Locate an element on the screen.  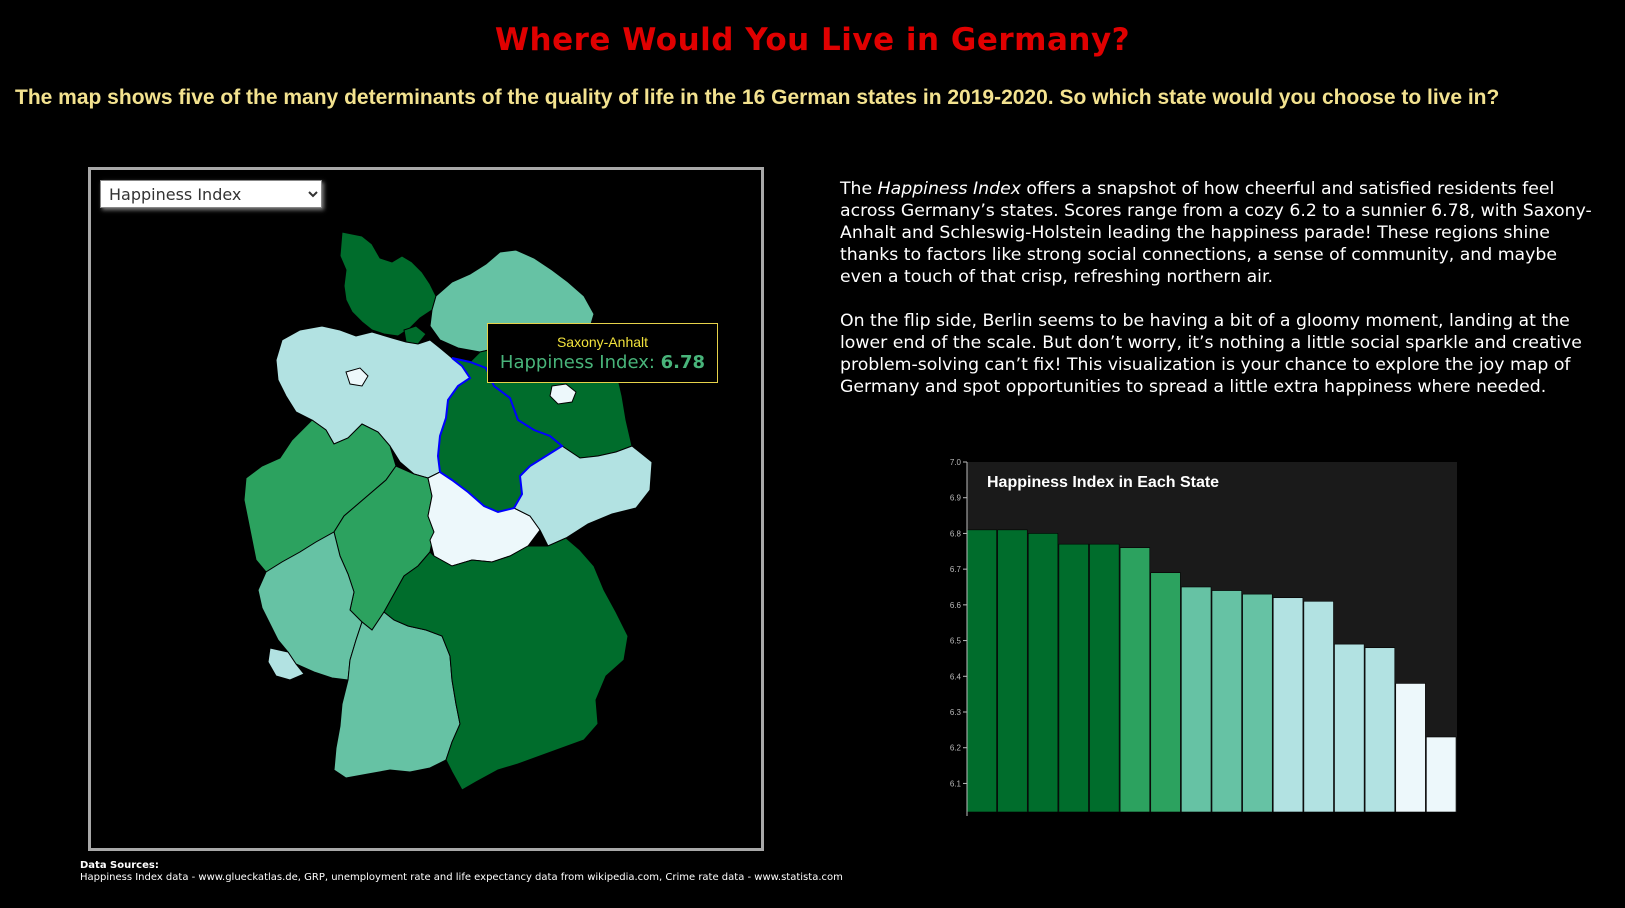
y-tick-label: 6.7 is located at coordinates (956, 569).